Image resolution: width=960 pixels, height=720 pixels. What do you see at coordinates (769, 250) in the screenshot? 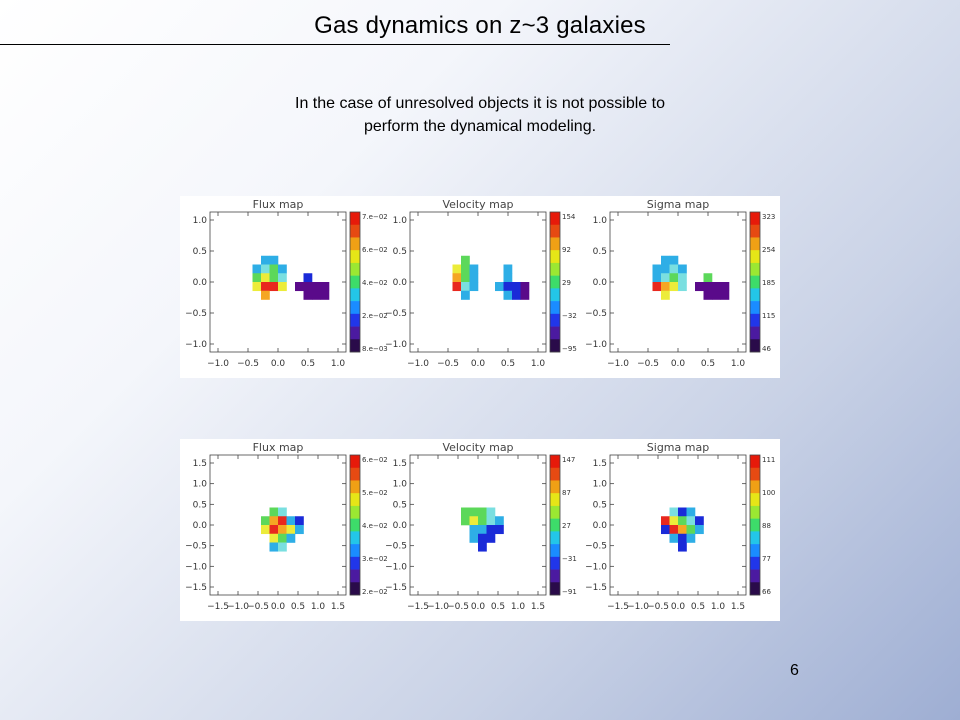
I see `colorbar-tick-label: 254` at bounding box center [769, 250].